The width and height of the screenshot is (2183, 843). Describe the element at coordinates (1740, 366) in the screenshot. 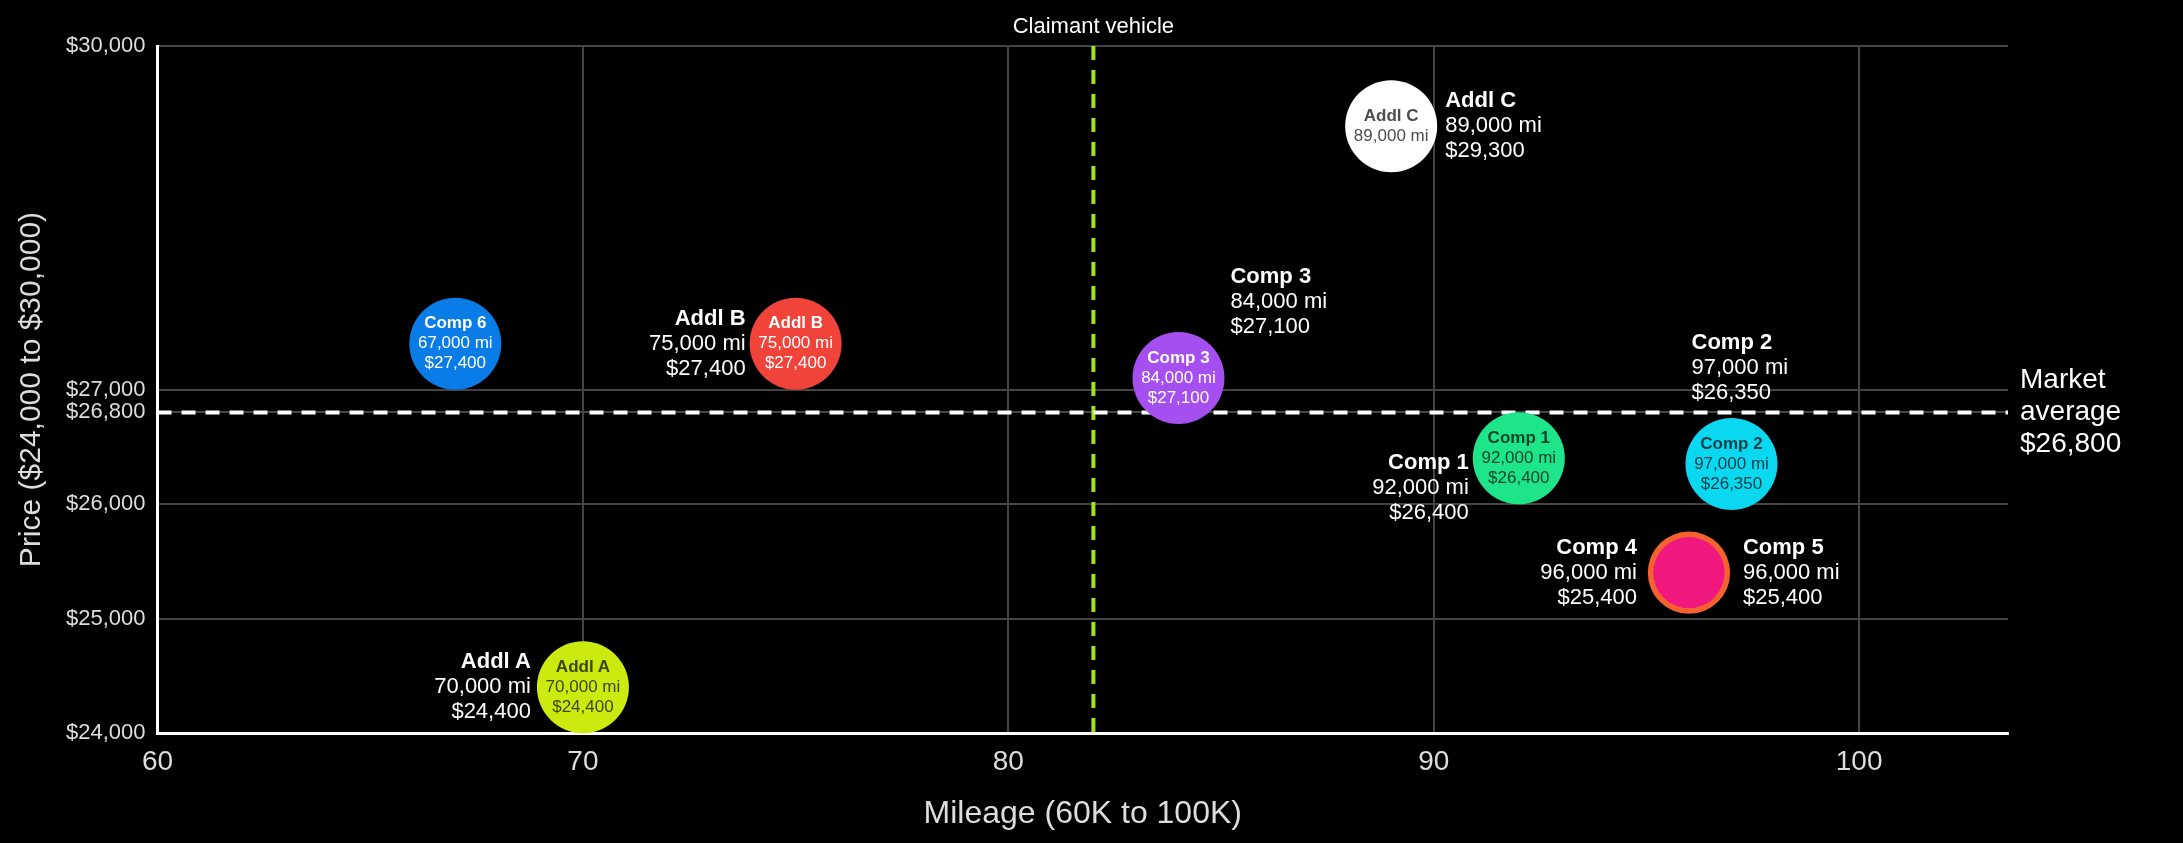

I see `annotation: Comp 2 97,000 mi $26,350` at that location.